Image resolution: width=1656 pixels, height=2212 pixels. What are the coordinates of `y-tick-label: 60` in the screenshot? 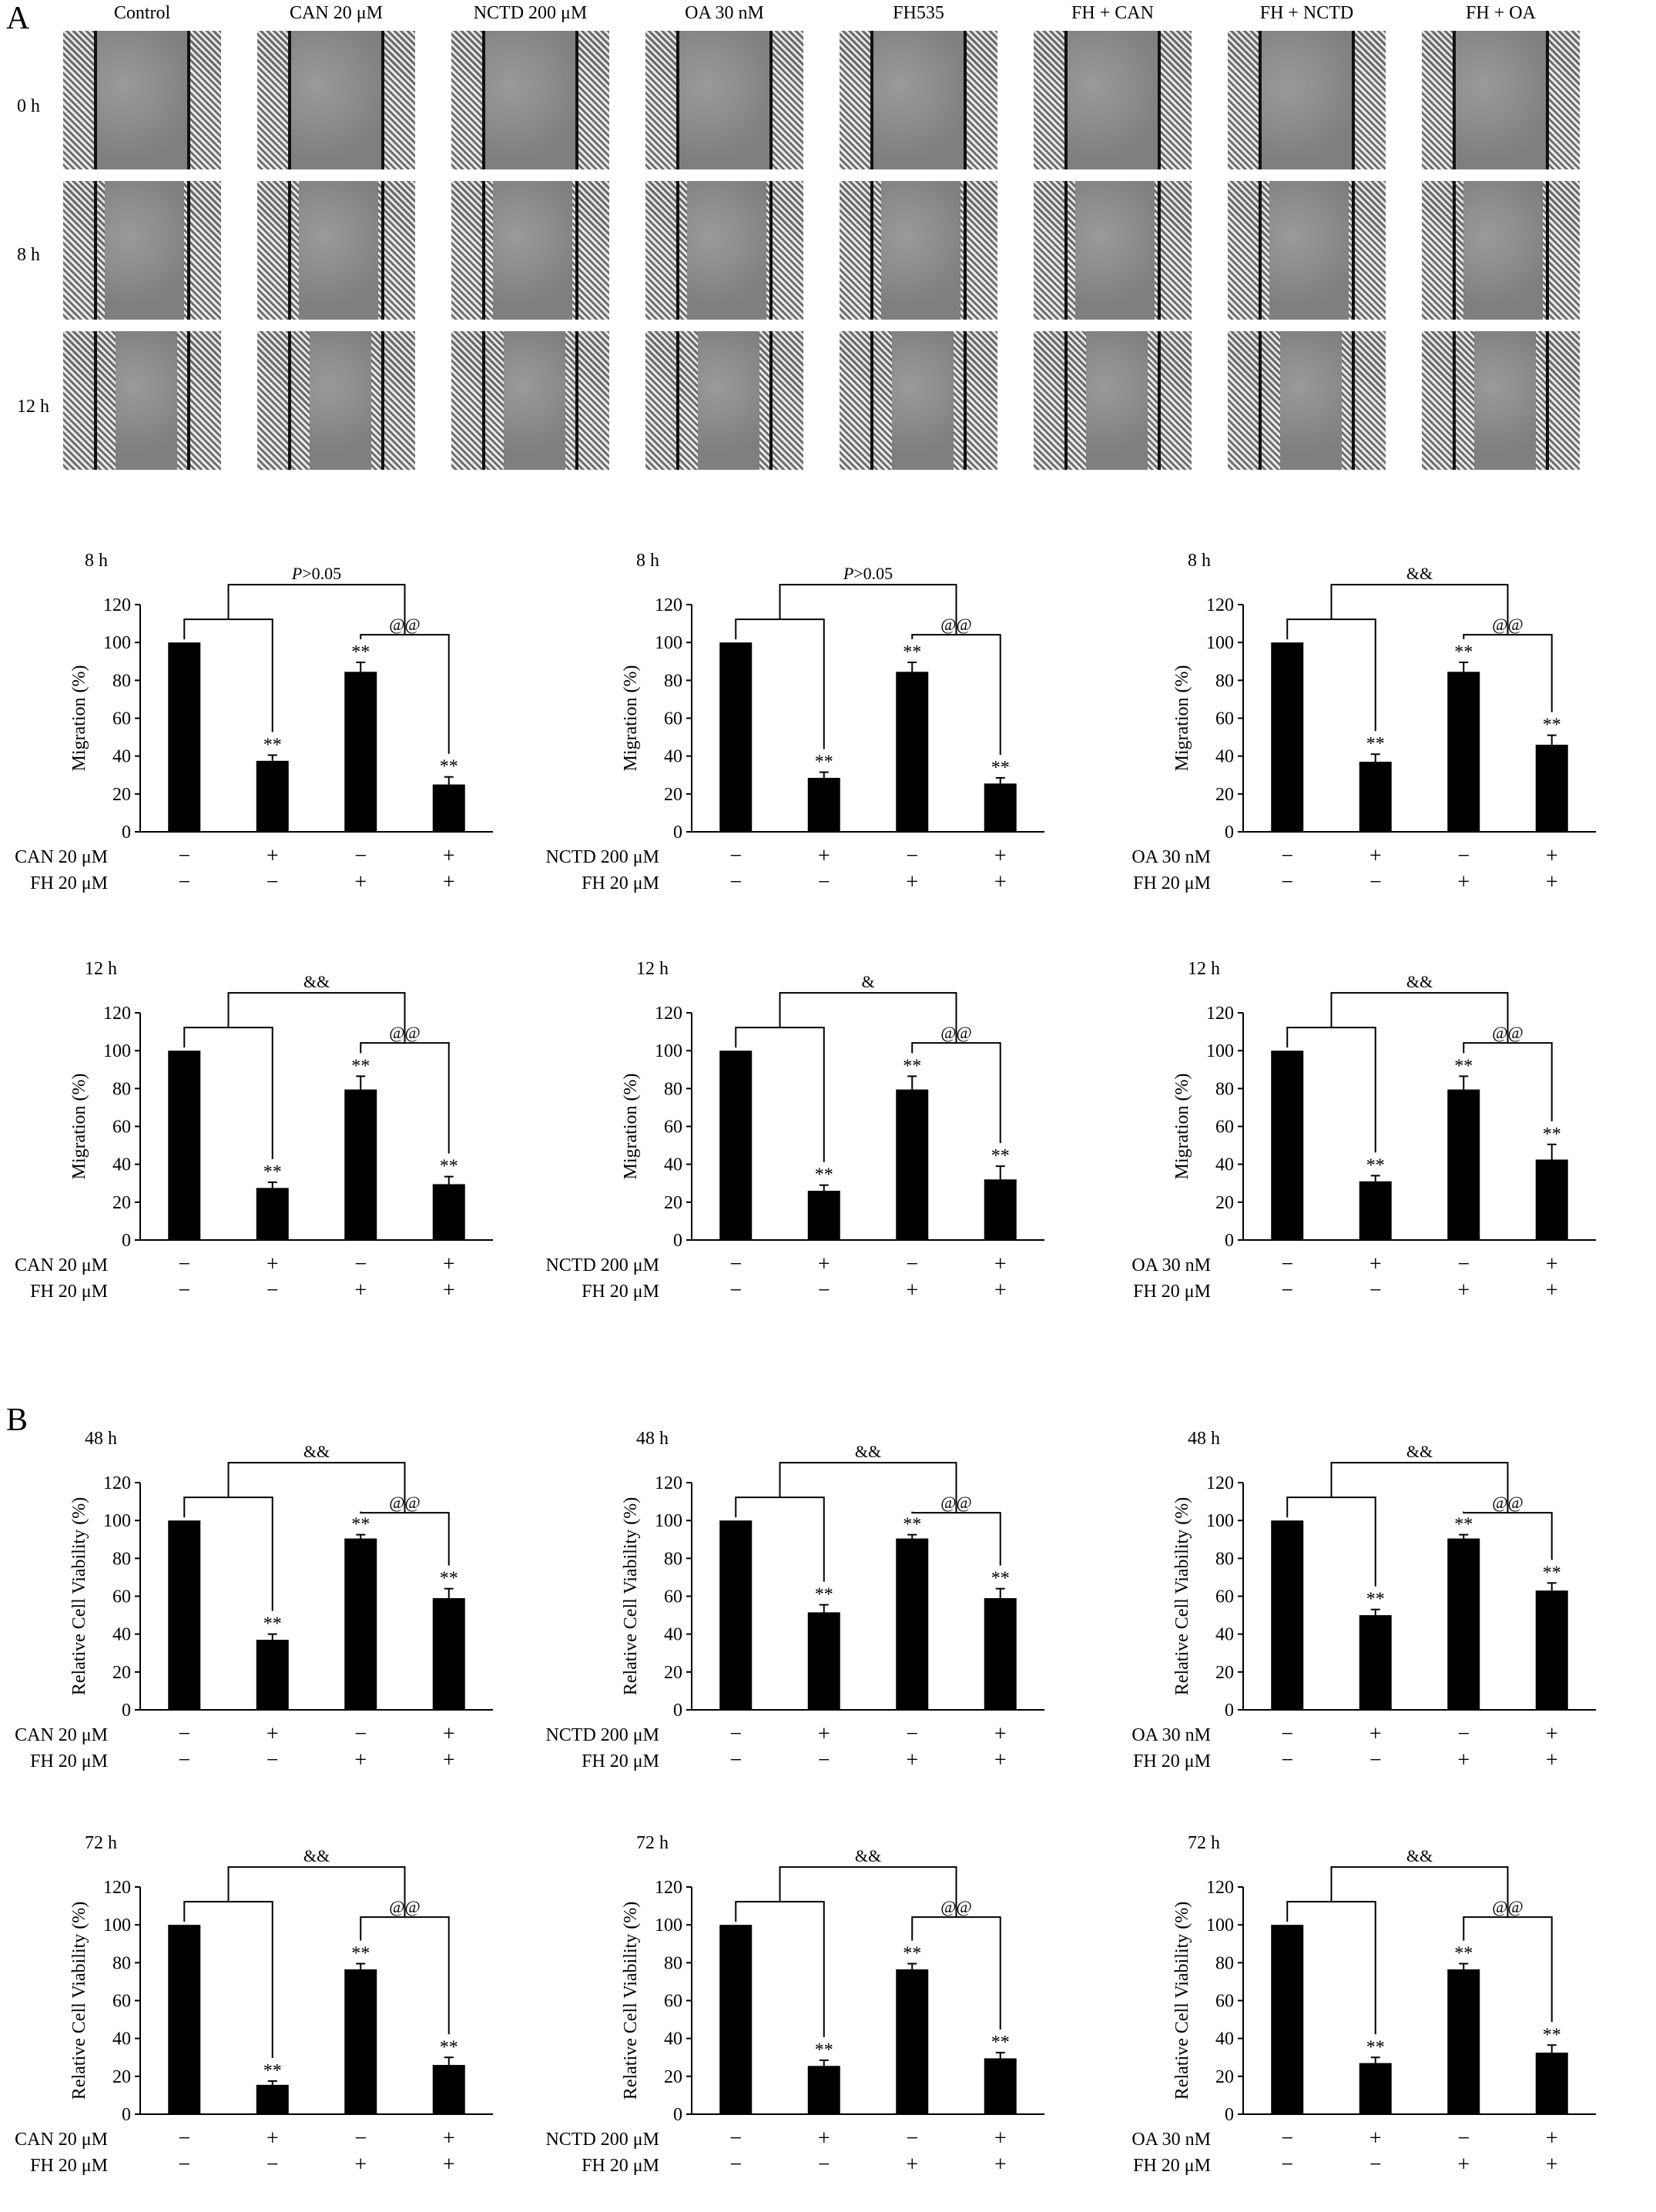 It's located at (673, 719).